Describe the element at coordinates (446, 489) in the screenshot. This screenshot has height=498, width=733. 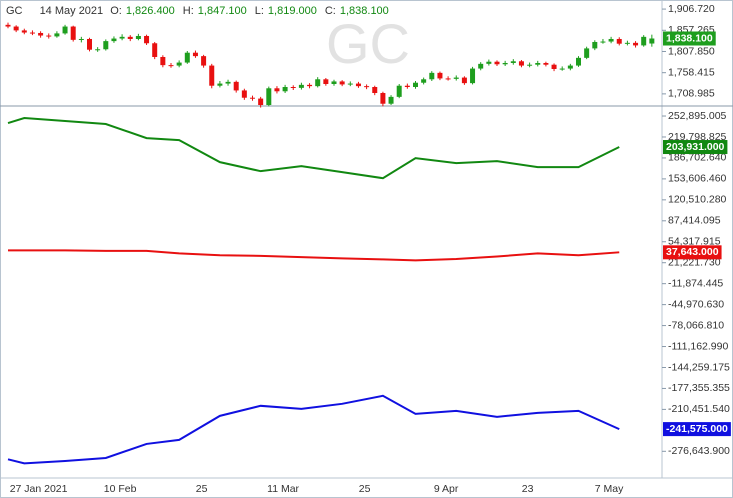
I see `x-tick-label: 9 Apr` at that location.